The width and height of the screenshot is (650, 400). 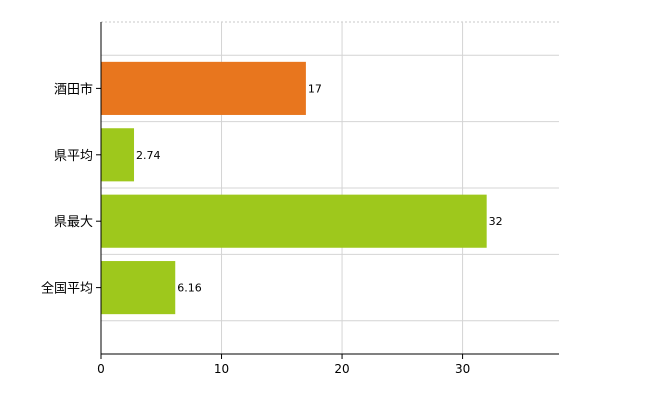 What do you see at coordinates (189, 288) in the screenshot?
I see `data-label: 6.16` at bounding box center [189, 288].